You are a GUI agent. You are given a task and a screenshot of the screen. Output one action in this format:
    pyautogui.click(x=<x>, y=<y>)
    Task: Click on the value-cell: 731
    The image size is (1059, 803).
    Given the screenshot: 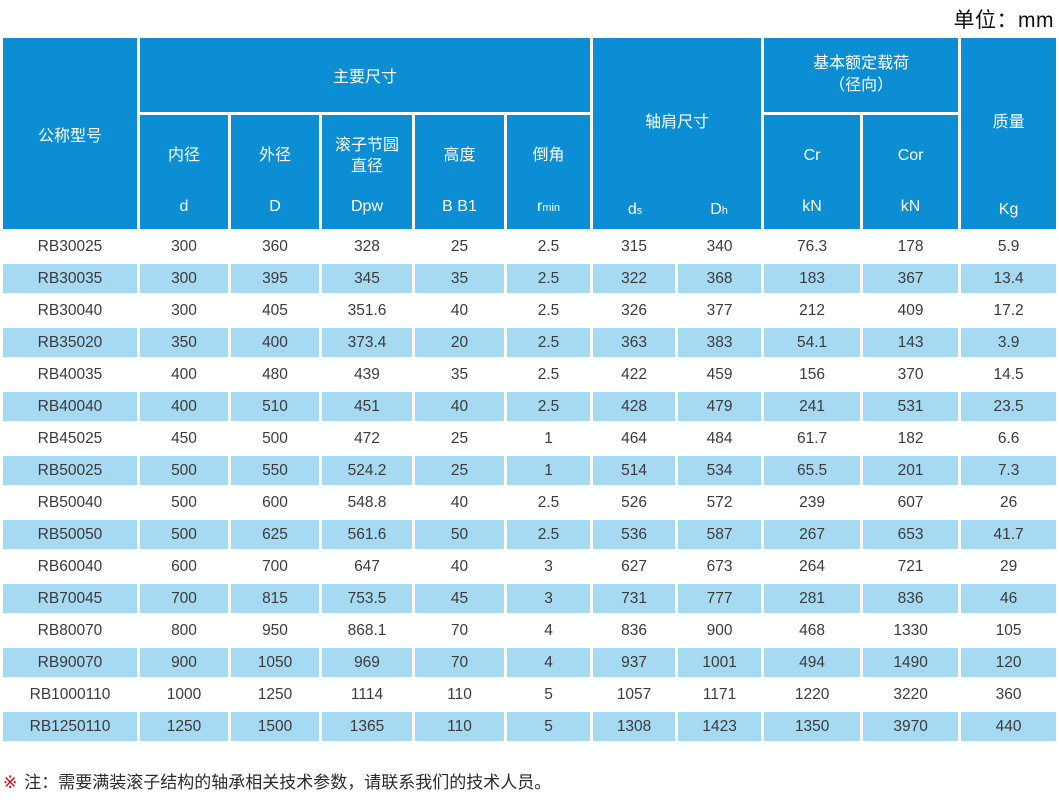 What is the action you would take?
    pyautogui.click(x=634, y=598)
    